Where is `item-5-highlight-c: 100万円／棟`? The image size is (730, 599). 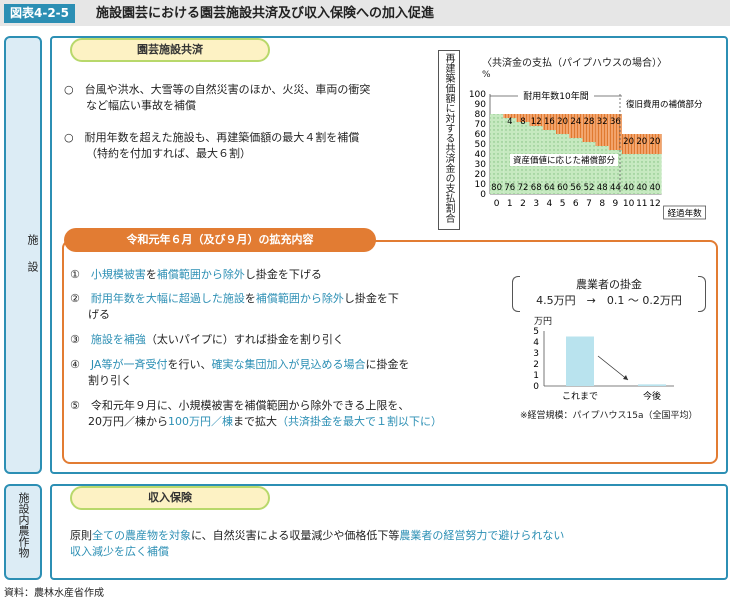
item-5-highlight-c: 100万円／棟 is located at coordinates (200, 421).